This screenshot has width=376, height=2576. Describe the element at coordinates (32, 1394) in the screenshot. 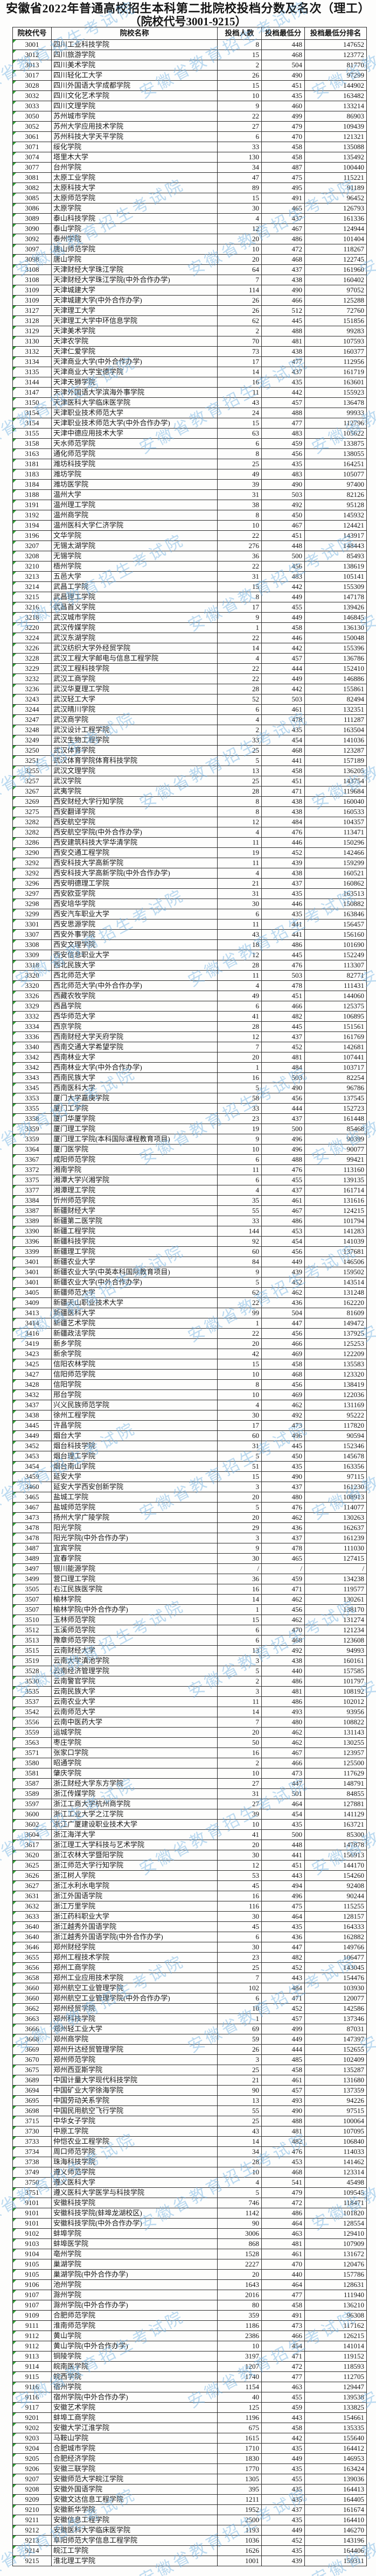

I see `code-cell: 3432` at that location.